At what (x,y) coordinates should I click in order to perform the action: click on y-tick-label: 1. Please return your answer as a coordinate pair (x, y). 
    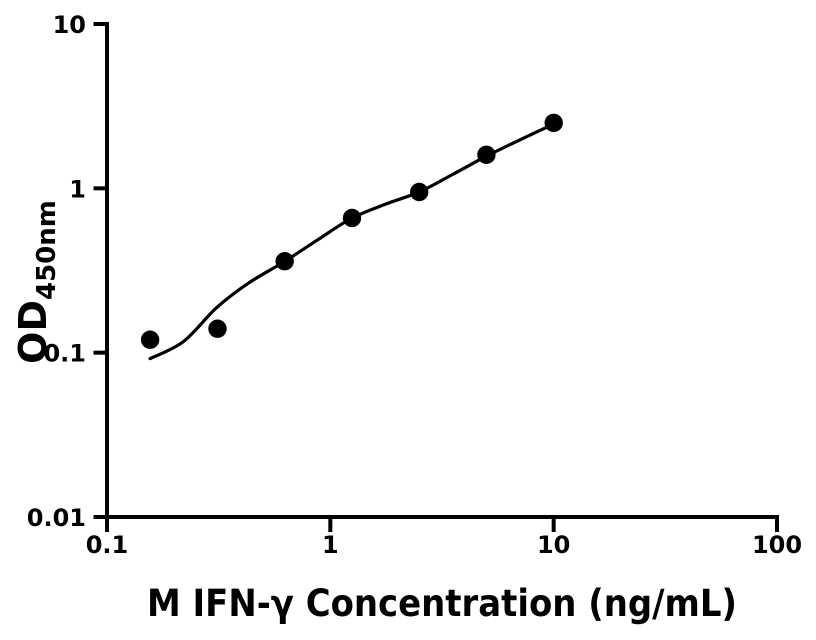
    Looking at the image, I should click on (77, 189).